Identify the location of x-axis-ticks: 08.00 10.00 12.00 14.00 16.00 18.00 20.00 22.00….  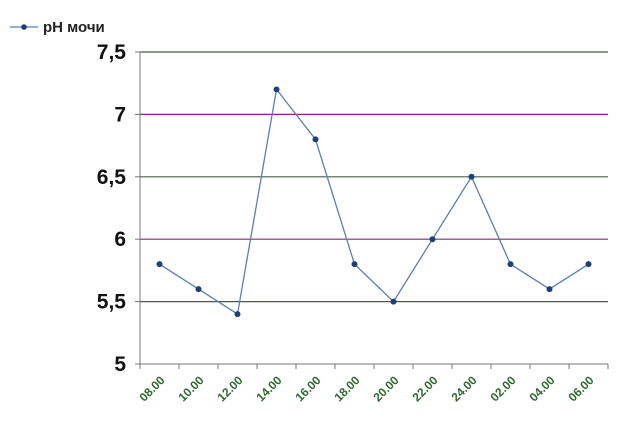
(372, 384).